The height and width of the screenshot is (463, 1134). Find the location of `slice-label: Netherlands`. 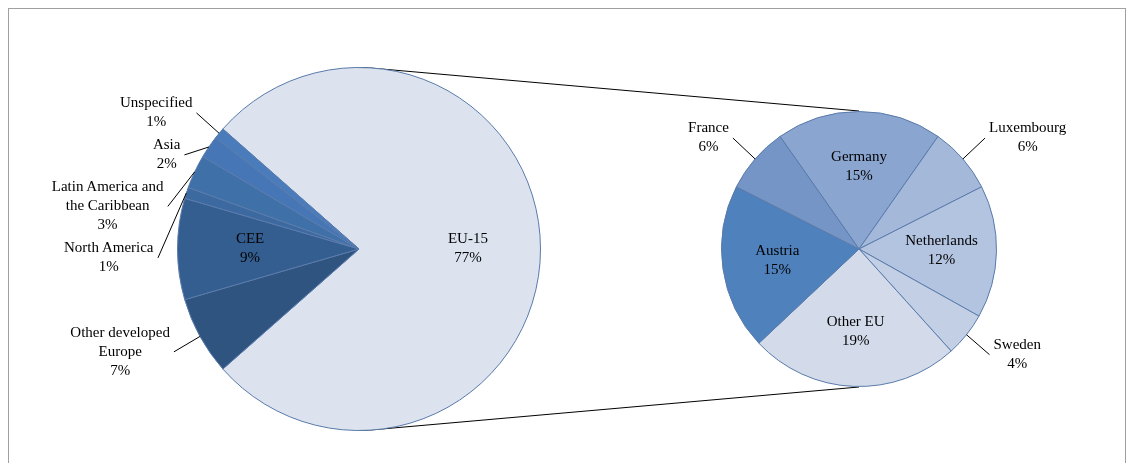

slice-label: Netherlands is located at coordinates (941, 240).